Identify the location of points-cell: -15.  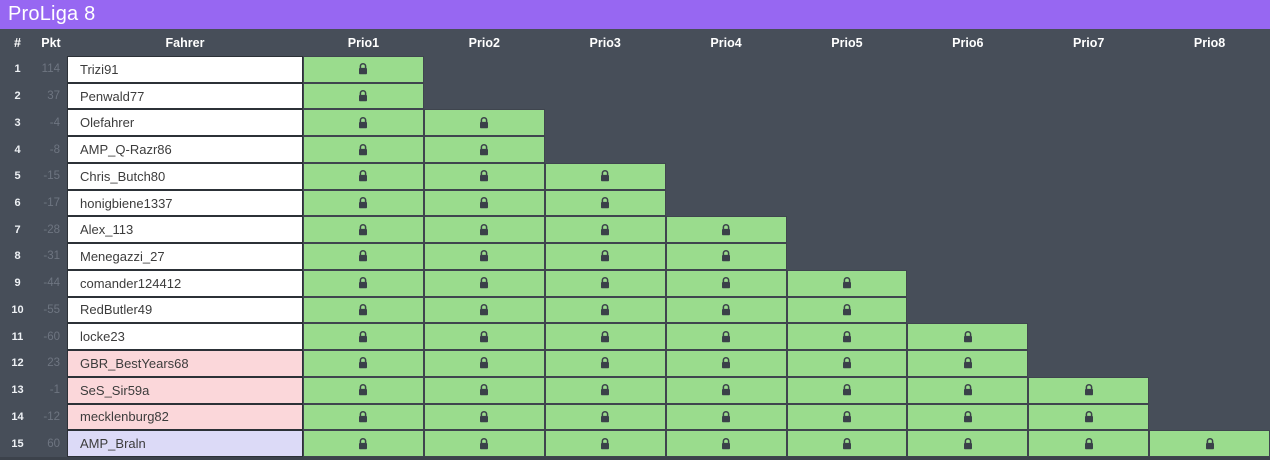
(51, 176).